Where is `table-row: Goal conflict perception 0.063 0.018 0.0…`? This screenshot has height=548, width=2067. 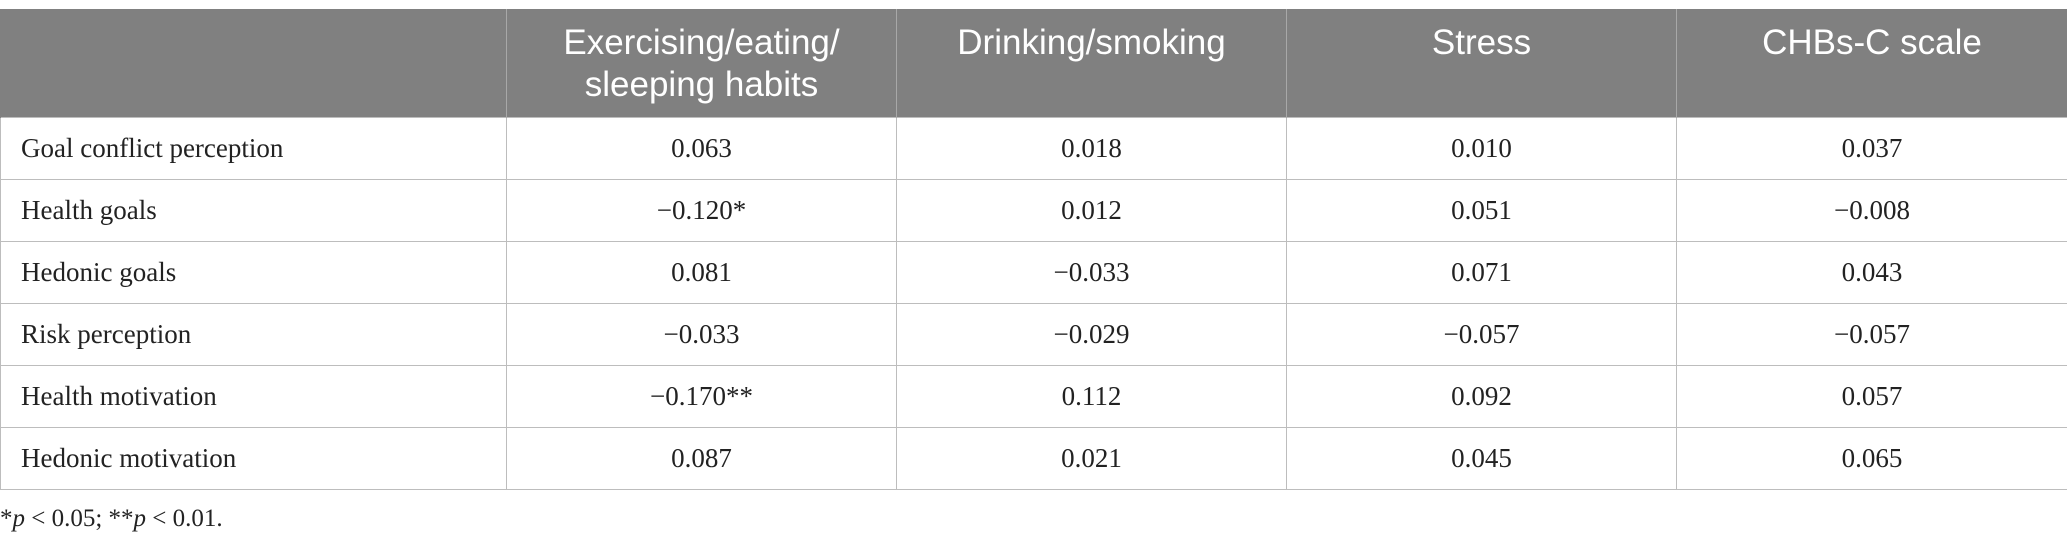 table-row: Goal conflict perception 0.063 0.018 0.0… is located at coordinates (1033, 148).